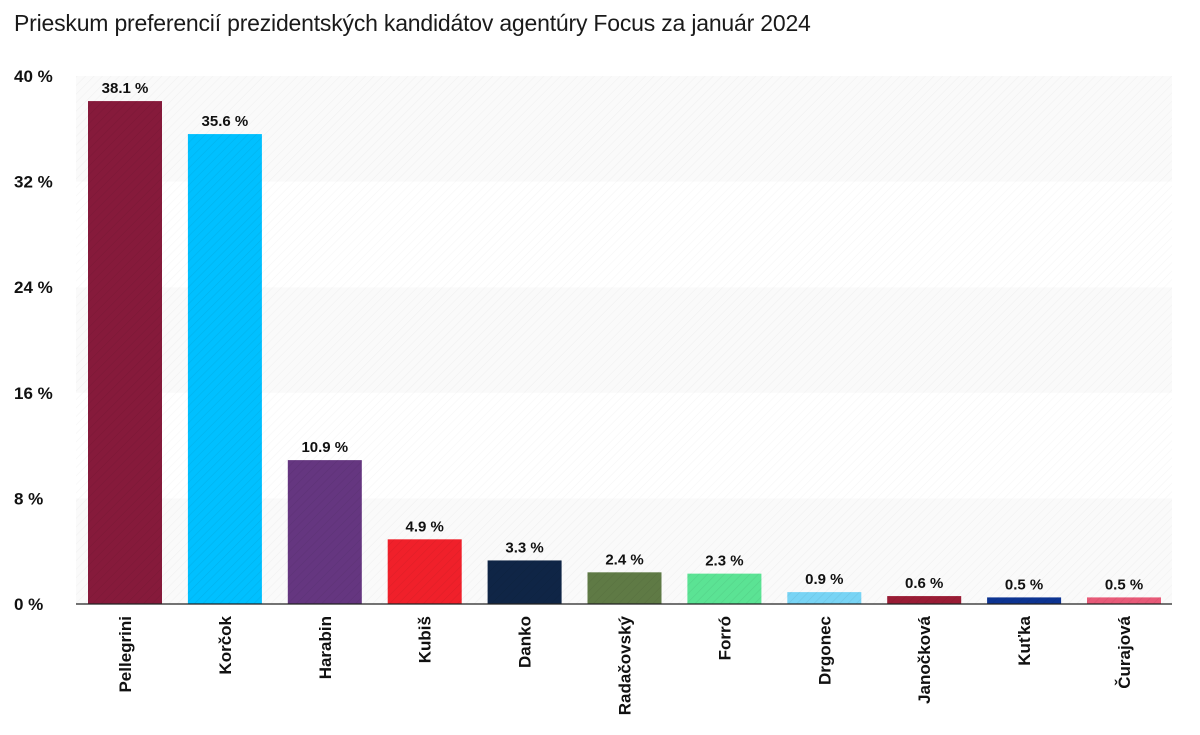 The height and width of the screenshot is (735, 1200). Describe the element at coordinates (525, 642) in the screenshot. I see `x-tick-label: Danko` at that location.